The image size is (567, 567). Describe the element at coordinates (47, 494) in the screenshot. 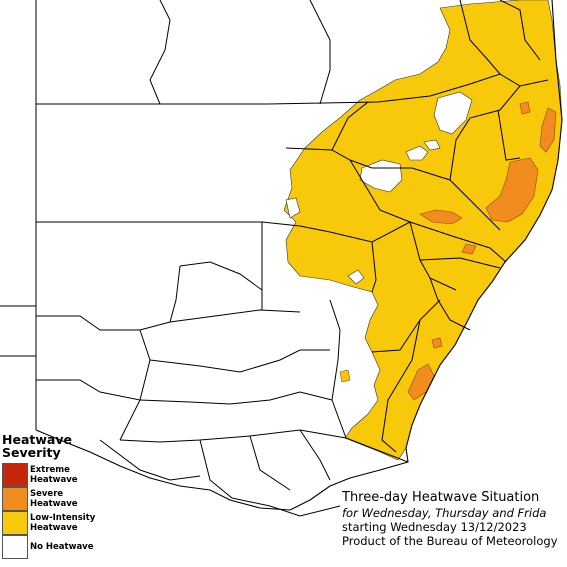

I see `legend-label-severe-line1: Severe` at that location.